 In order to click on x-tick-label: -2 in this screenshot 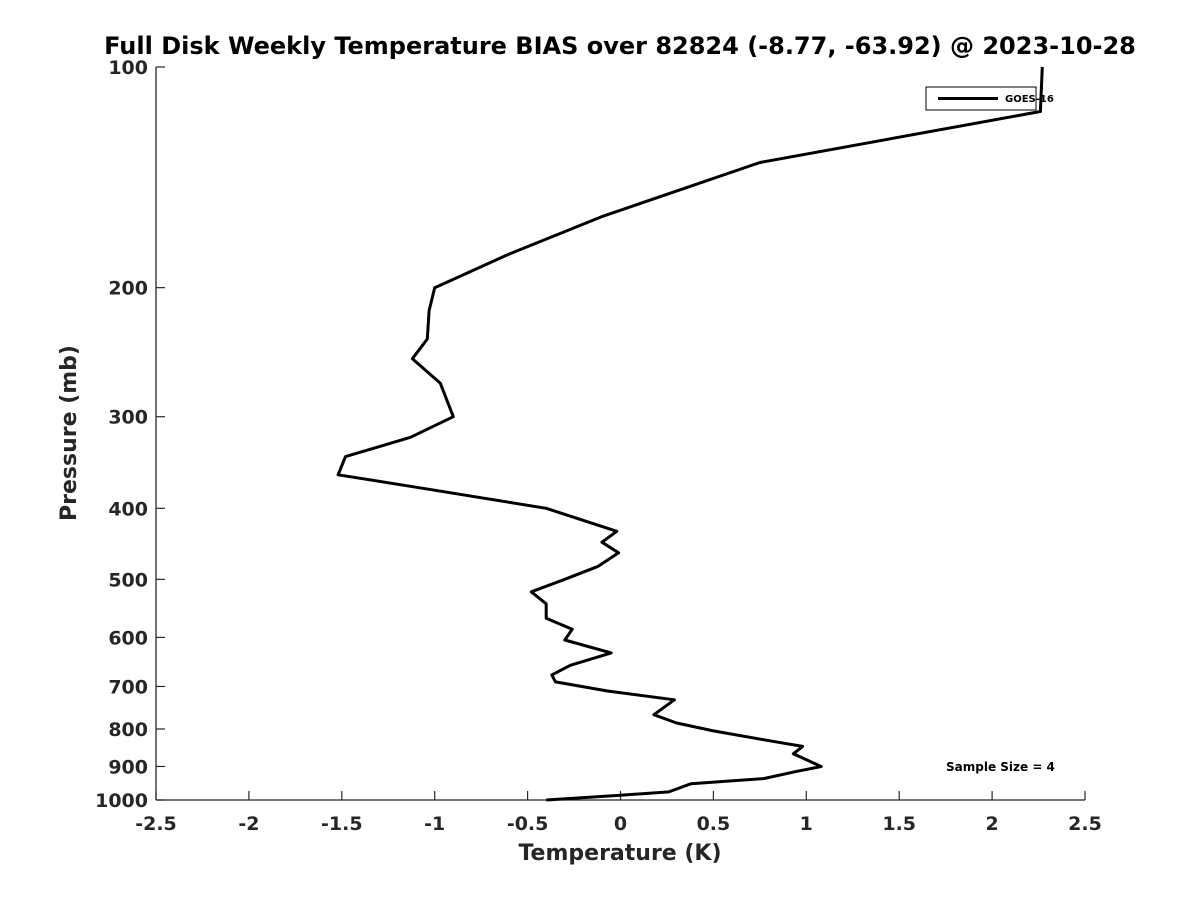, I will do `click(248, 824)`.